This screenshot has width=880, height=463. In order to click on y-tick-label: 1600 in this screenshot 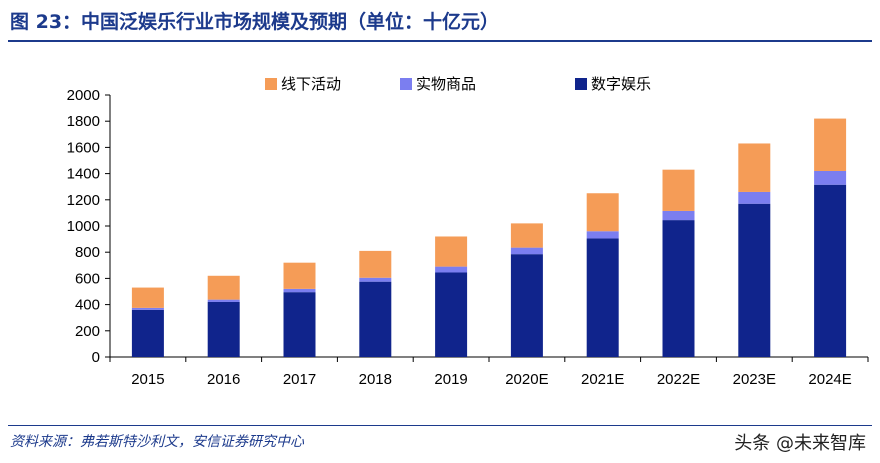, I will do `click(83, 147)`.